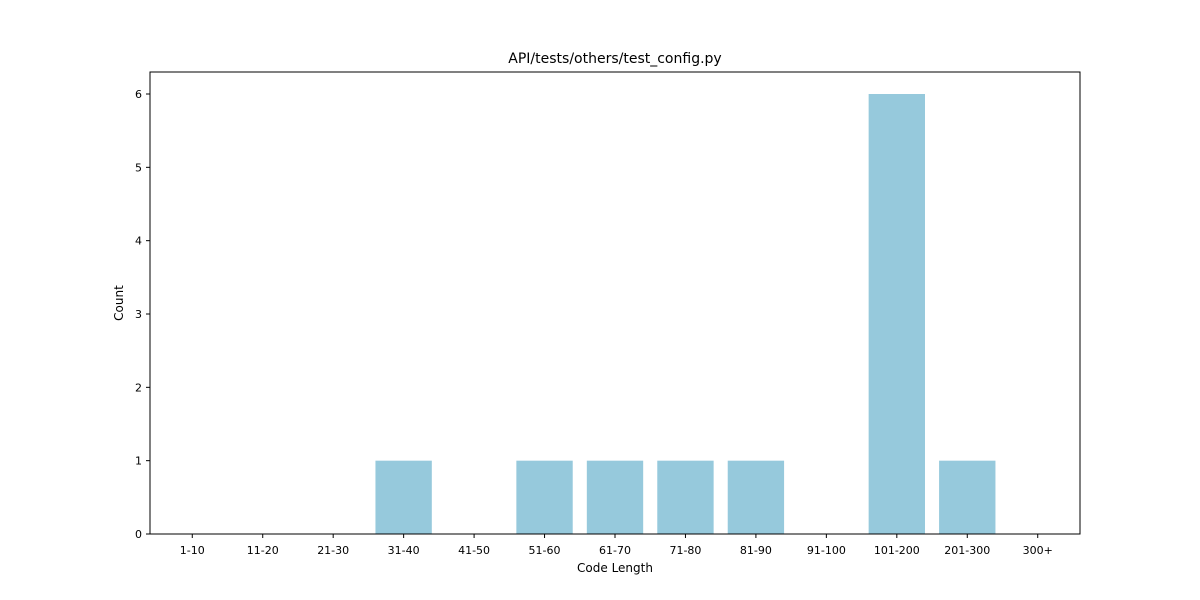  What do you see at coordinates (1038, 550) in the screenshot?
I see `x-tick-label: 300+` at bounding box center [1038, 550].